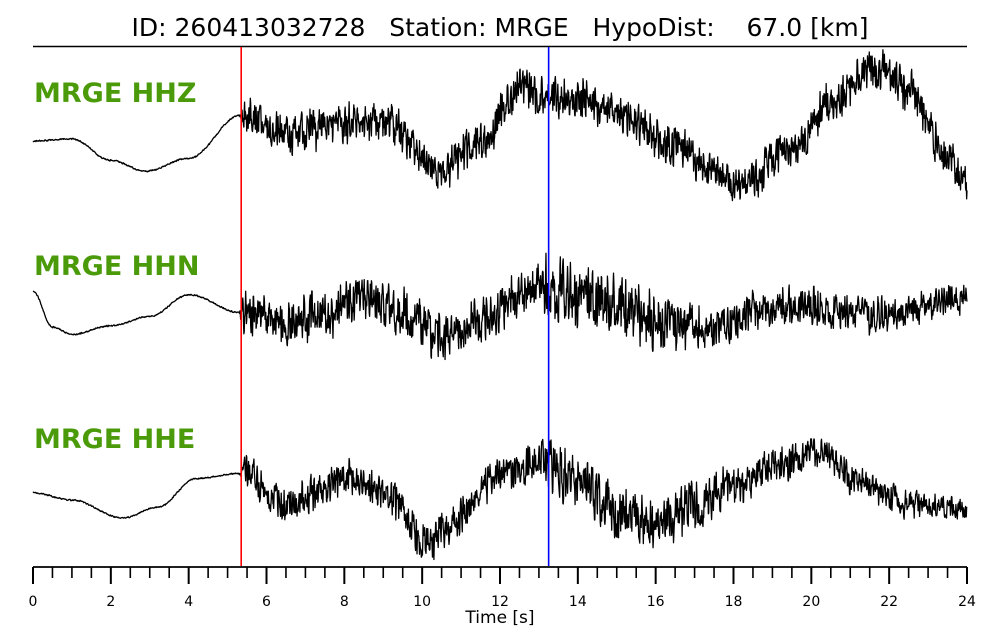 The width and height of the screenshot is (1000, 640). Describe the element at coordinates (115, 93) in the screenshot. I see `channel-label-mrge-hhz: MRGE HHZ` at that location.